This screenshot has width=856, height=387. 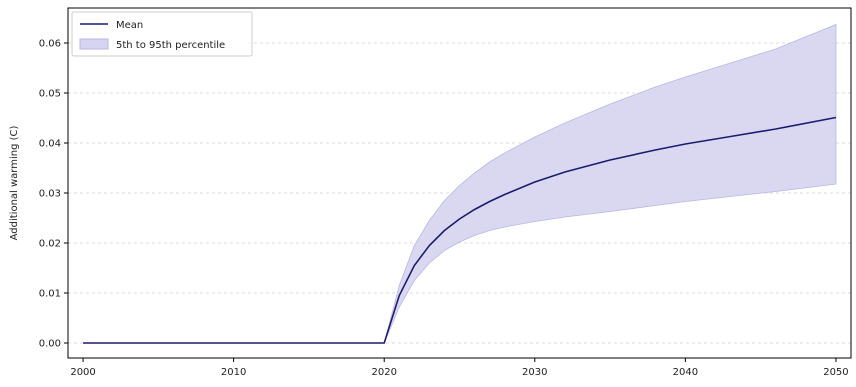 What do you see at coordinates (383, 372) in the screenshot?
I see `x-tick-label: 2020` at bounding box center [383, 372].